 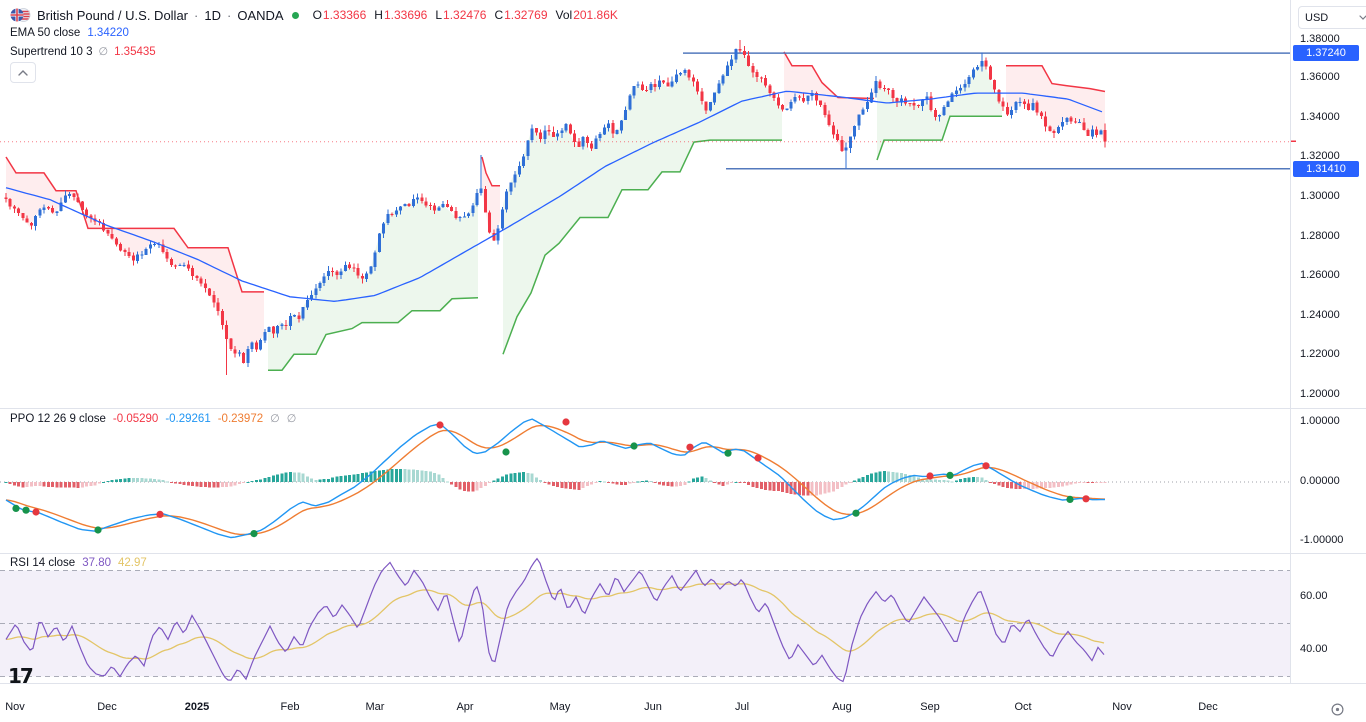 I want to click on symbol-title: British Pound / U.S. Dollar, so click(x=113, y=15).